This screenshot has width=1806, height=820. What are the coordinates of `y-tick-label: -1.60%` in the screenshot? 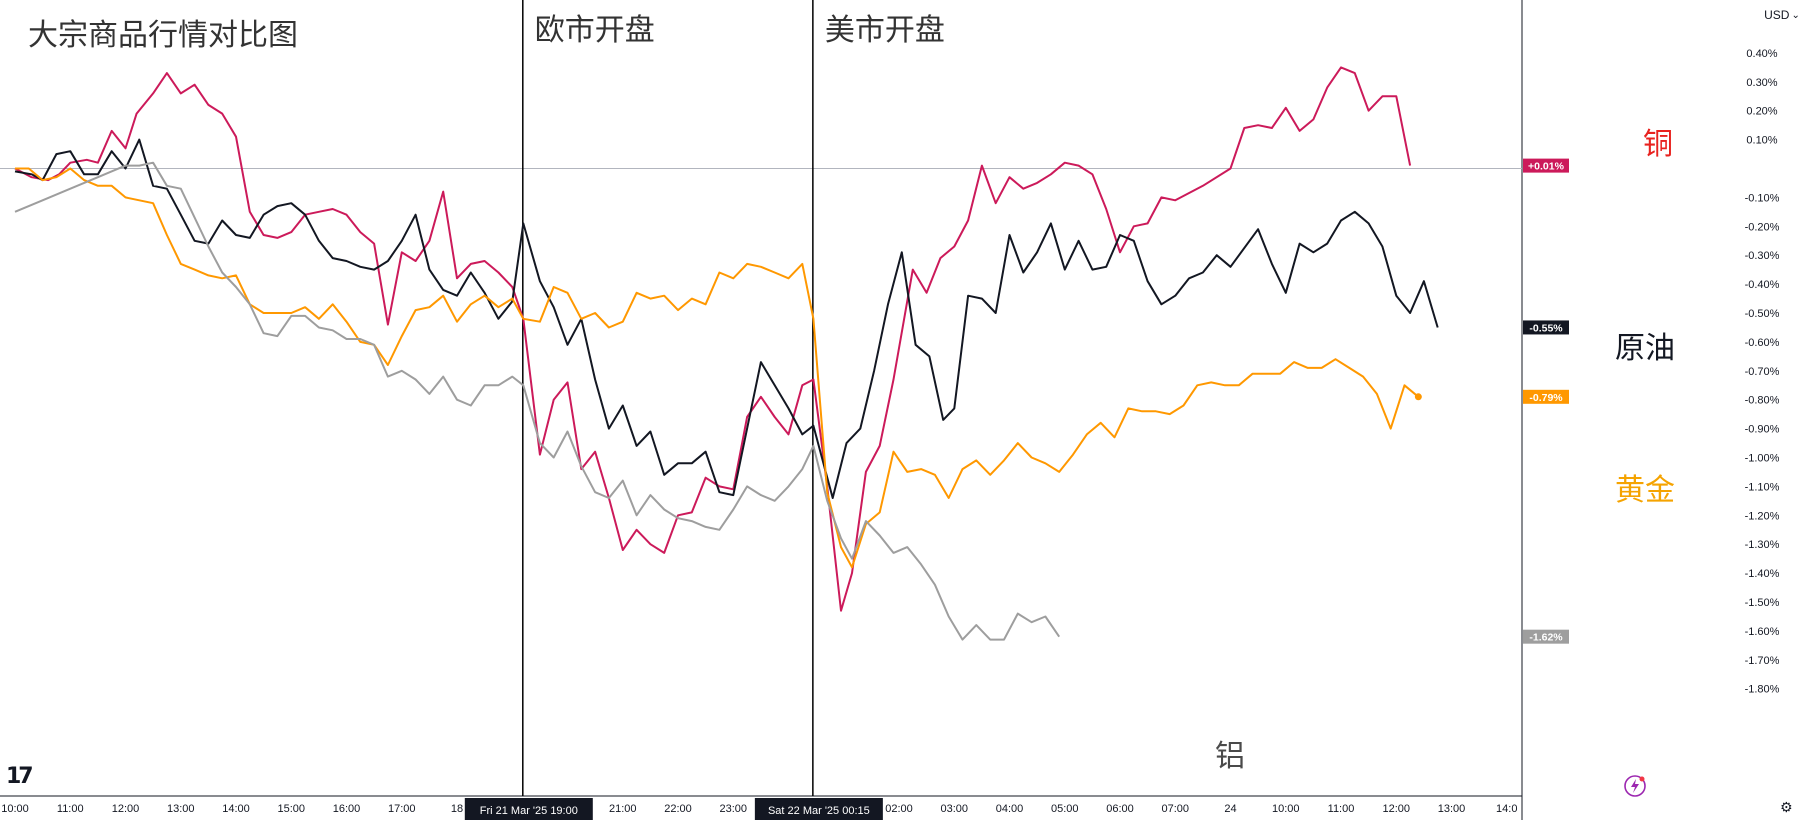 It's located at (1762, 632).